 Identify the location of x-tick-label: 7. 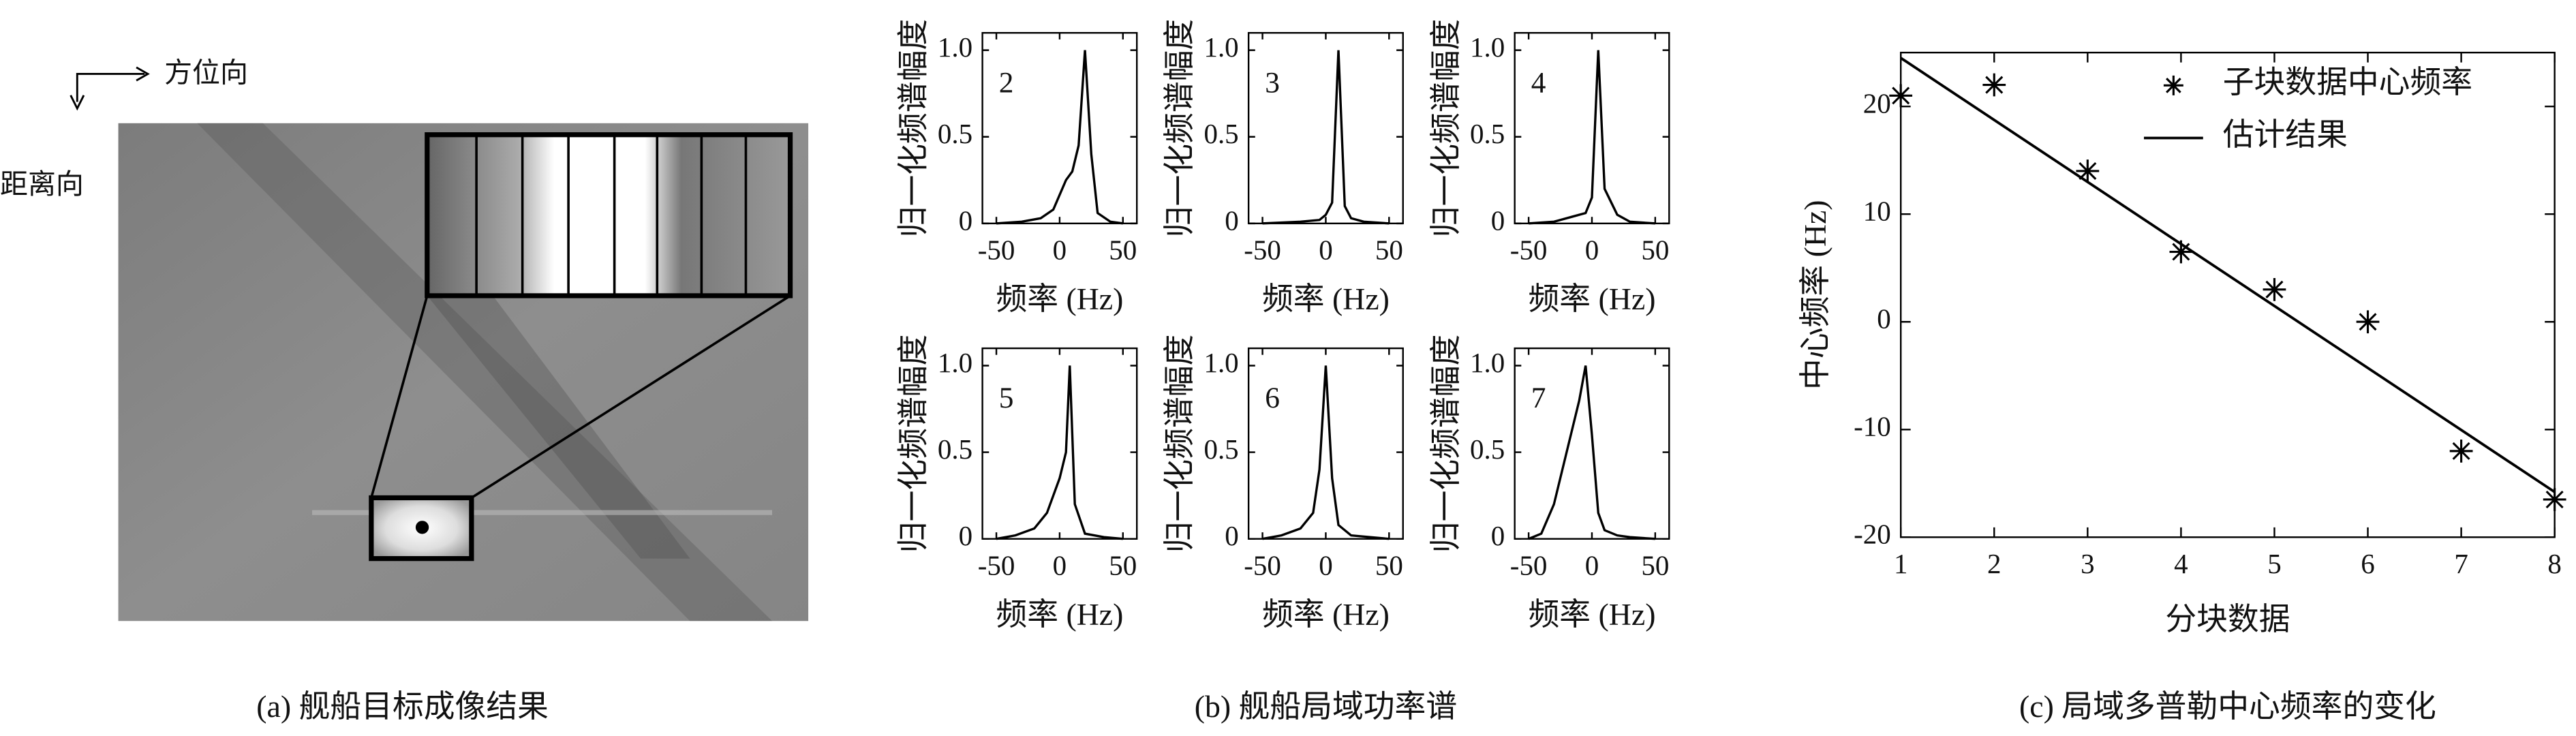
(2461, 563).